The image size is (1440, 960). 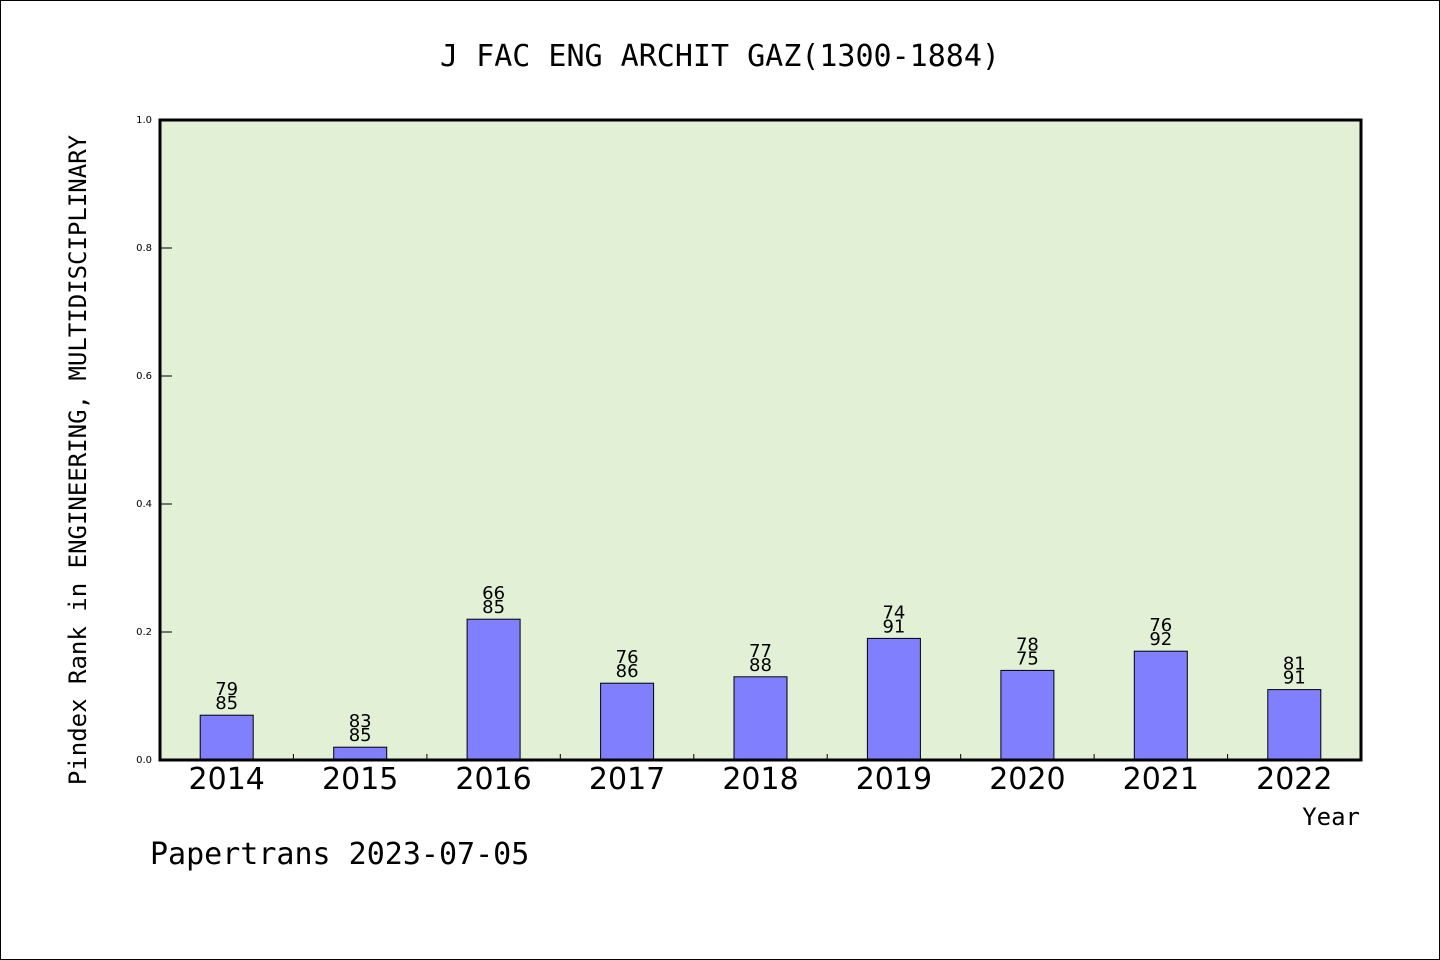 I want to click on y-tick-label-1.0: 1.0, so click(x=144, y=120).